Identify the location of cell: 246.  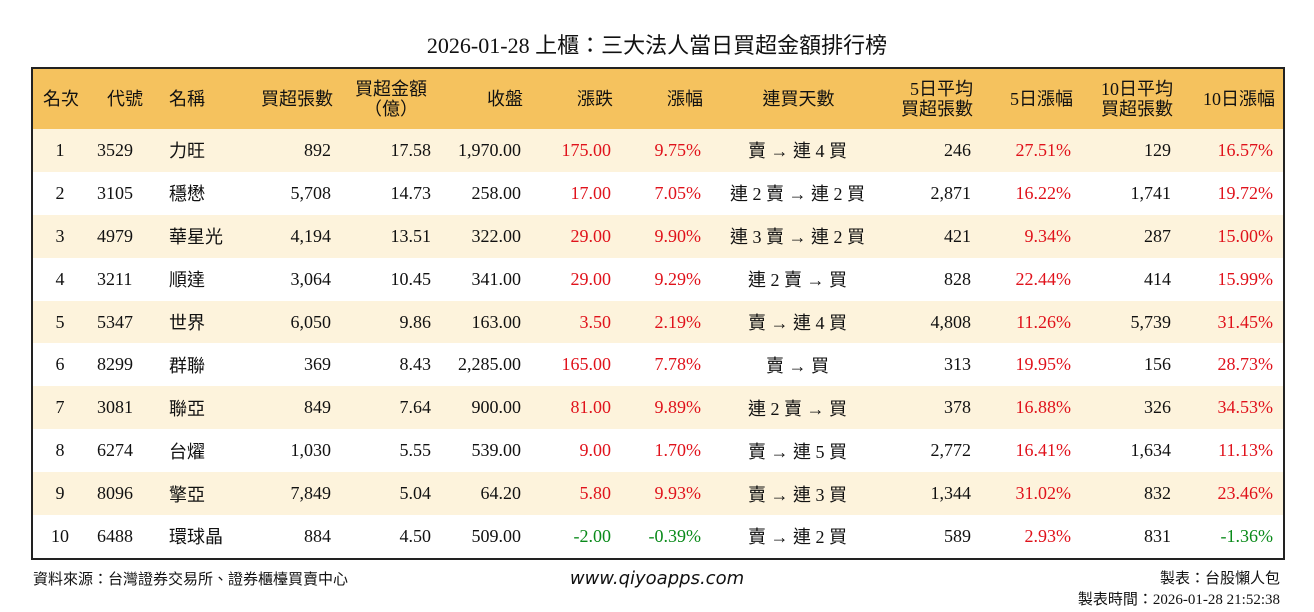
(933, 150).